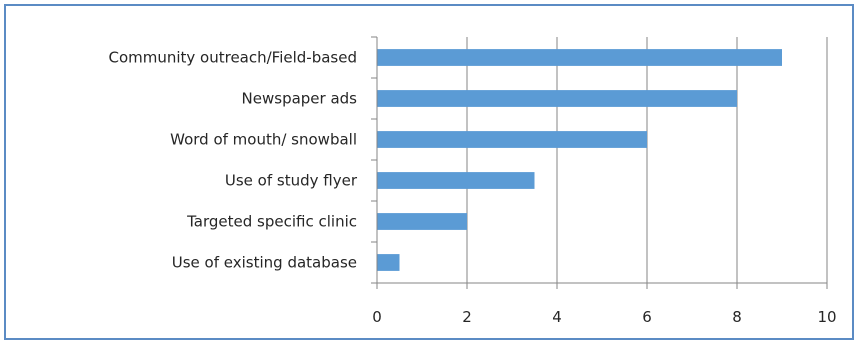 Image resolution: width=861 pixels, height=345 pixels. Describe the element at coordinates (737, 317) in the screenshot. I see `x-tick-label: 8` at that location.